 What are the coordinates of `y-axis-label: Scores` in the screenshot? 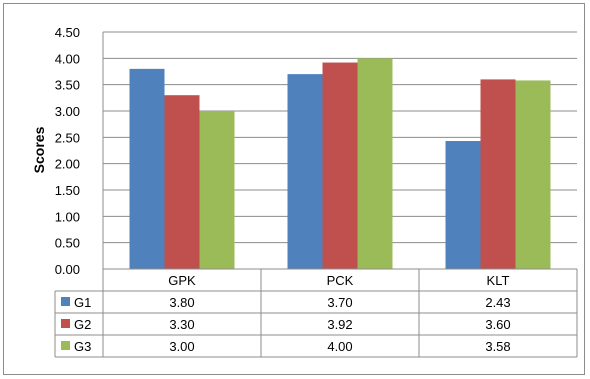 It's located at (39, 149).